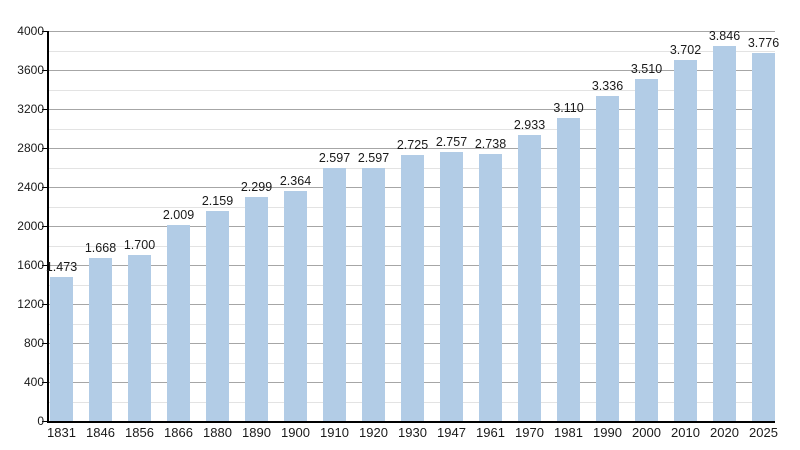 This screenshot has width=800, height=450. I want to click on x-axis-label-text: 2025, so click(763, 432).